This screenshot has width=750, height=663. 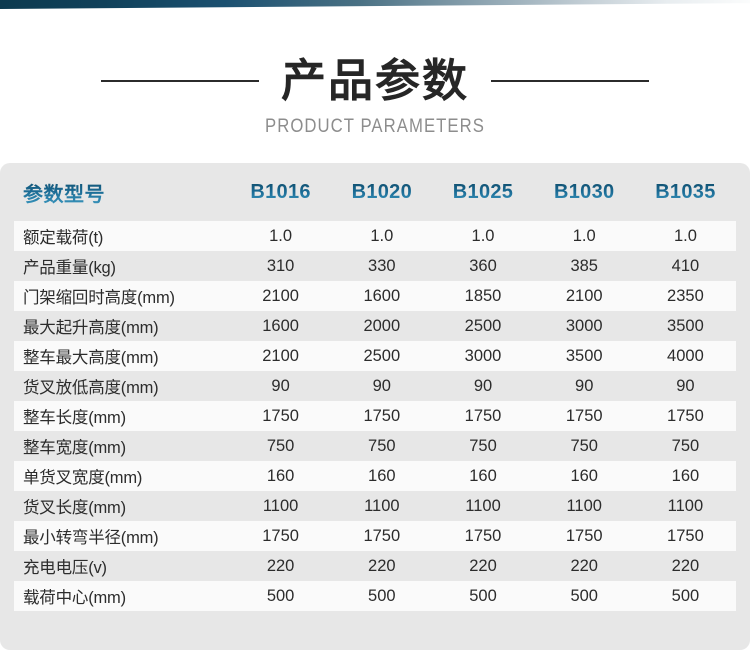 I want to click on row-value: 4000, so click(x=685, y=355).